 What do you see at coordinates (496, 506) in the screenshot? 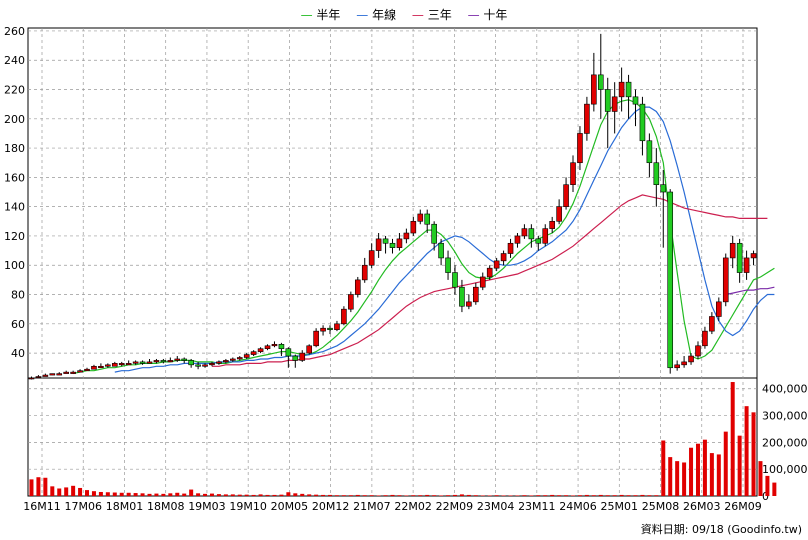
I see `x-tick-label: 23M04` at bounding box center [496, 506].